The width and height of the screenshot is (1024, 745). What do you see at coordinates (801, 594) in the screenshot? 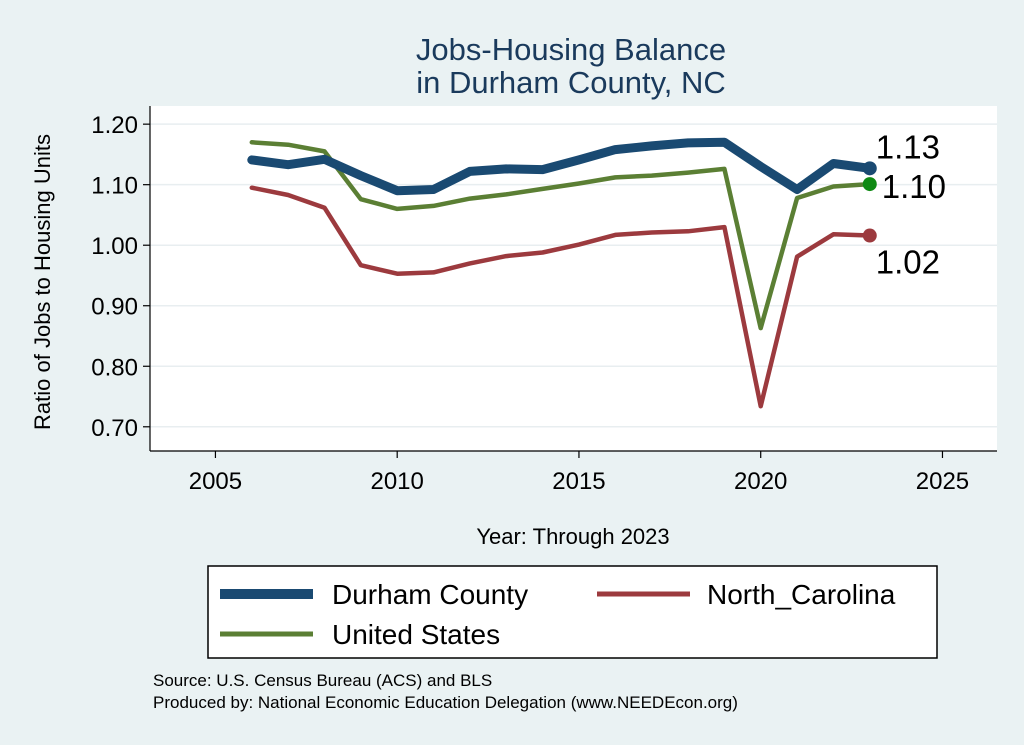
I see `legend-label-nc: North_Carolina` at bounding box center [801, 594].